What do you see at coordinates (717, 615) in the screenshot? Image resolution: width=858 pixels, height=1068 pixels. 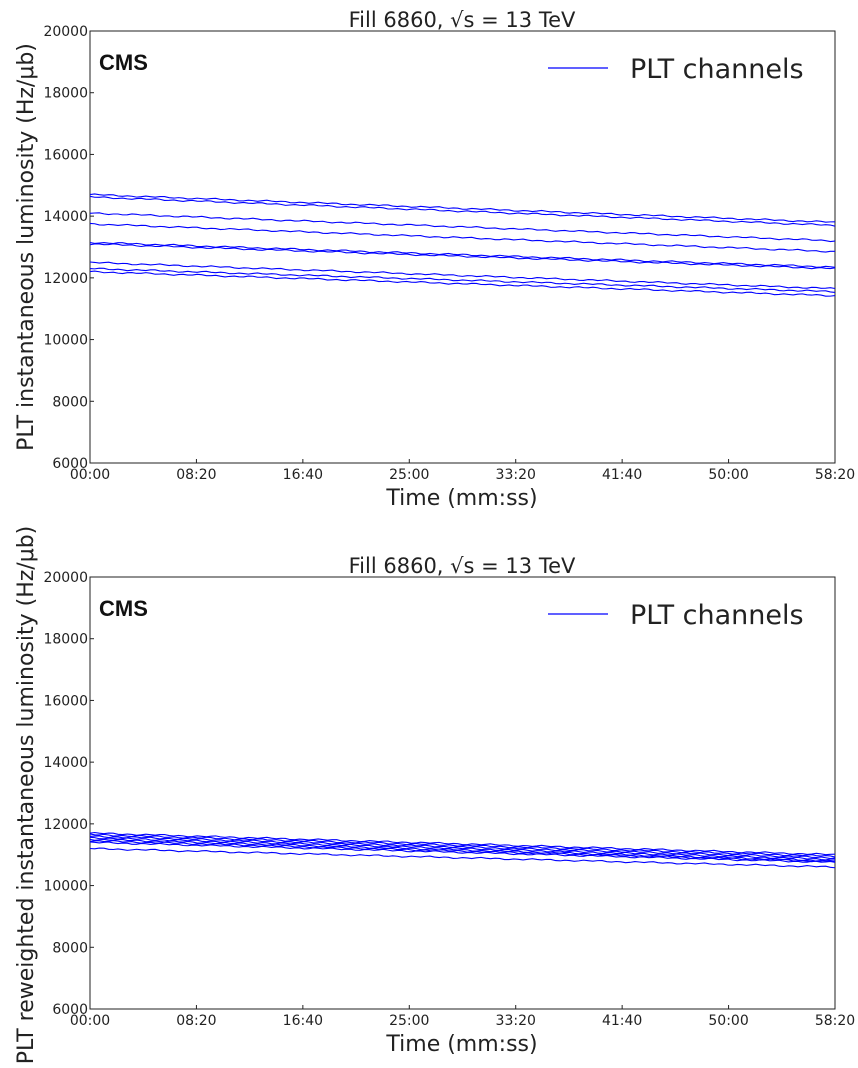 I see `bottom-legend-label: PLT channels` at bounding box center [717, 615].